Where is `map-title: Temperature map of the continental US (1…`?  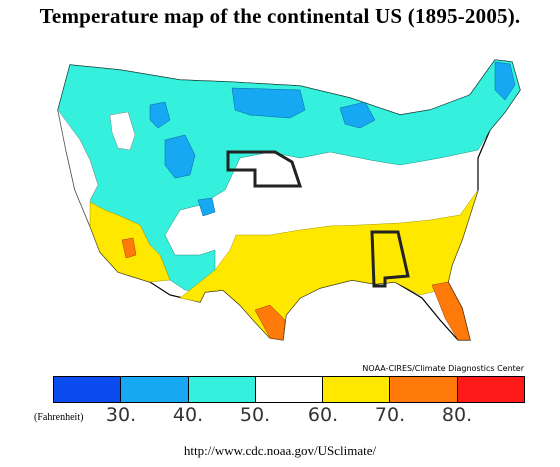
map-title: Temperature map of the continental US (1… is located at coordinates (280, 16).